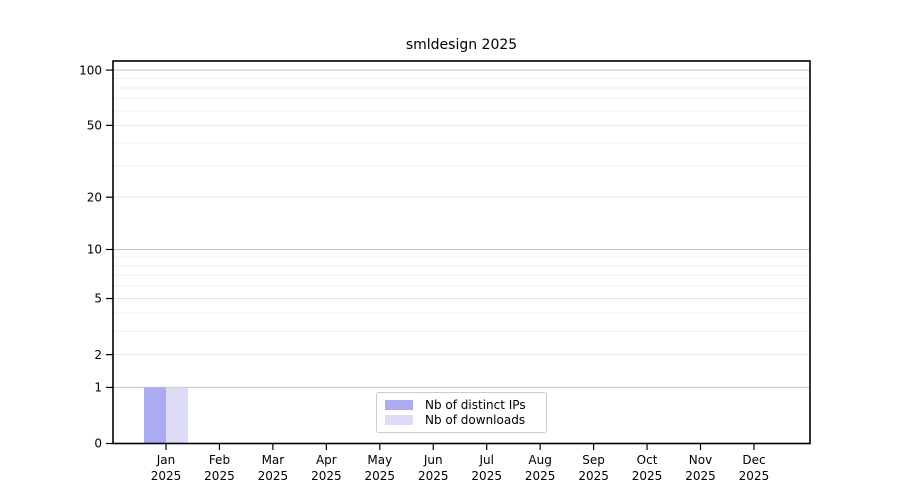 The width and height of the screenshot is (900, 500). What do you see at coordinates (273, 460) in the screenshot?
I see `x-tick-label-month: Mar` at bounding box center [273, 460].